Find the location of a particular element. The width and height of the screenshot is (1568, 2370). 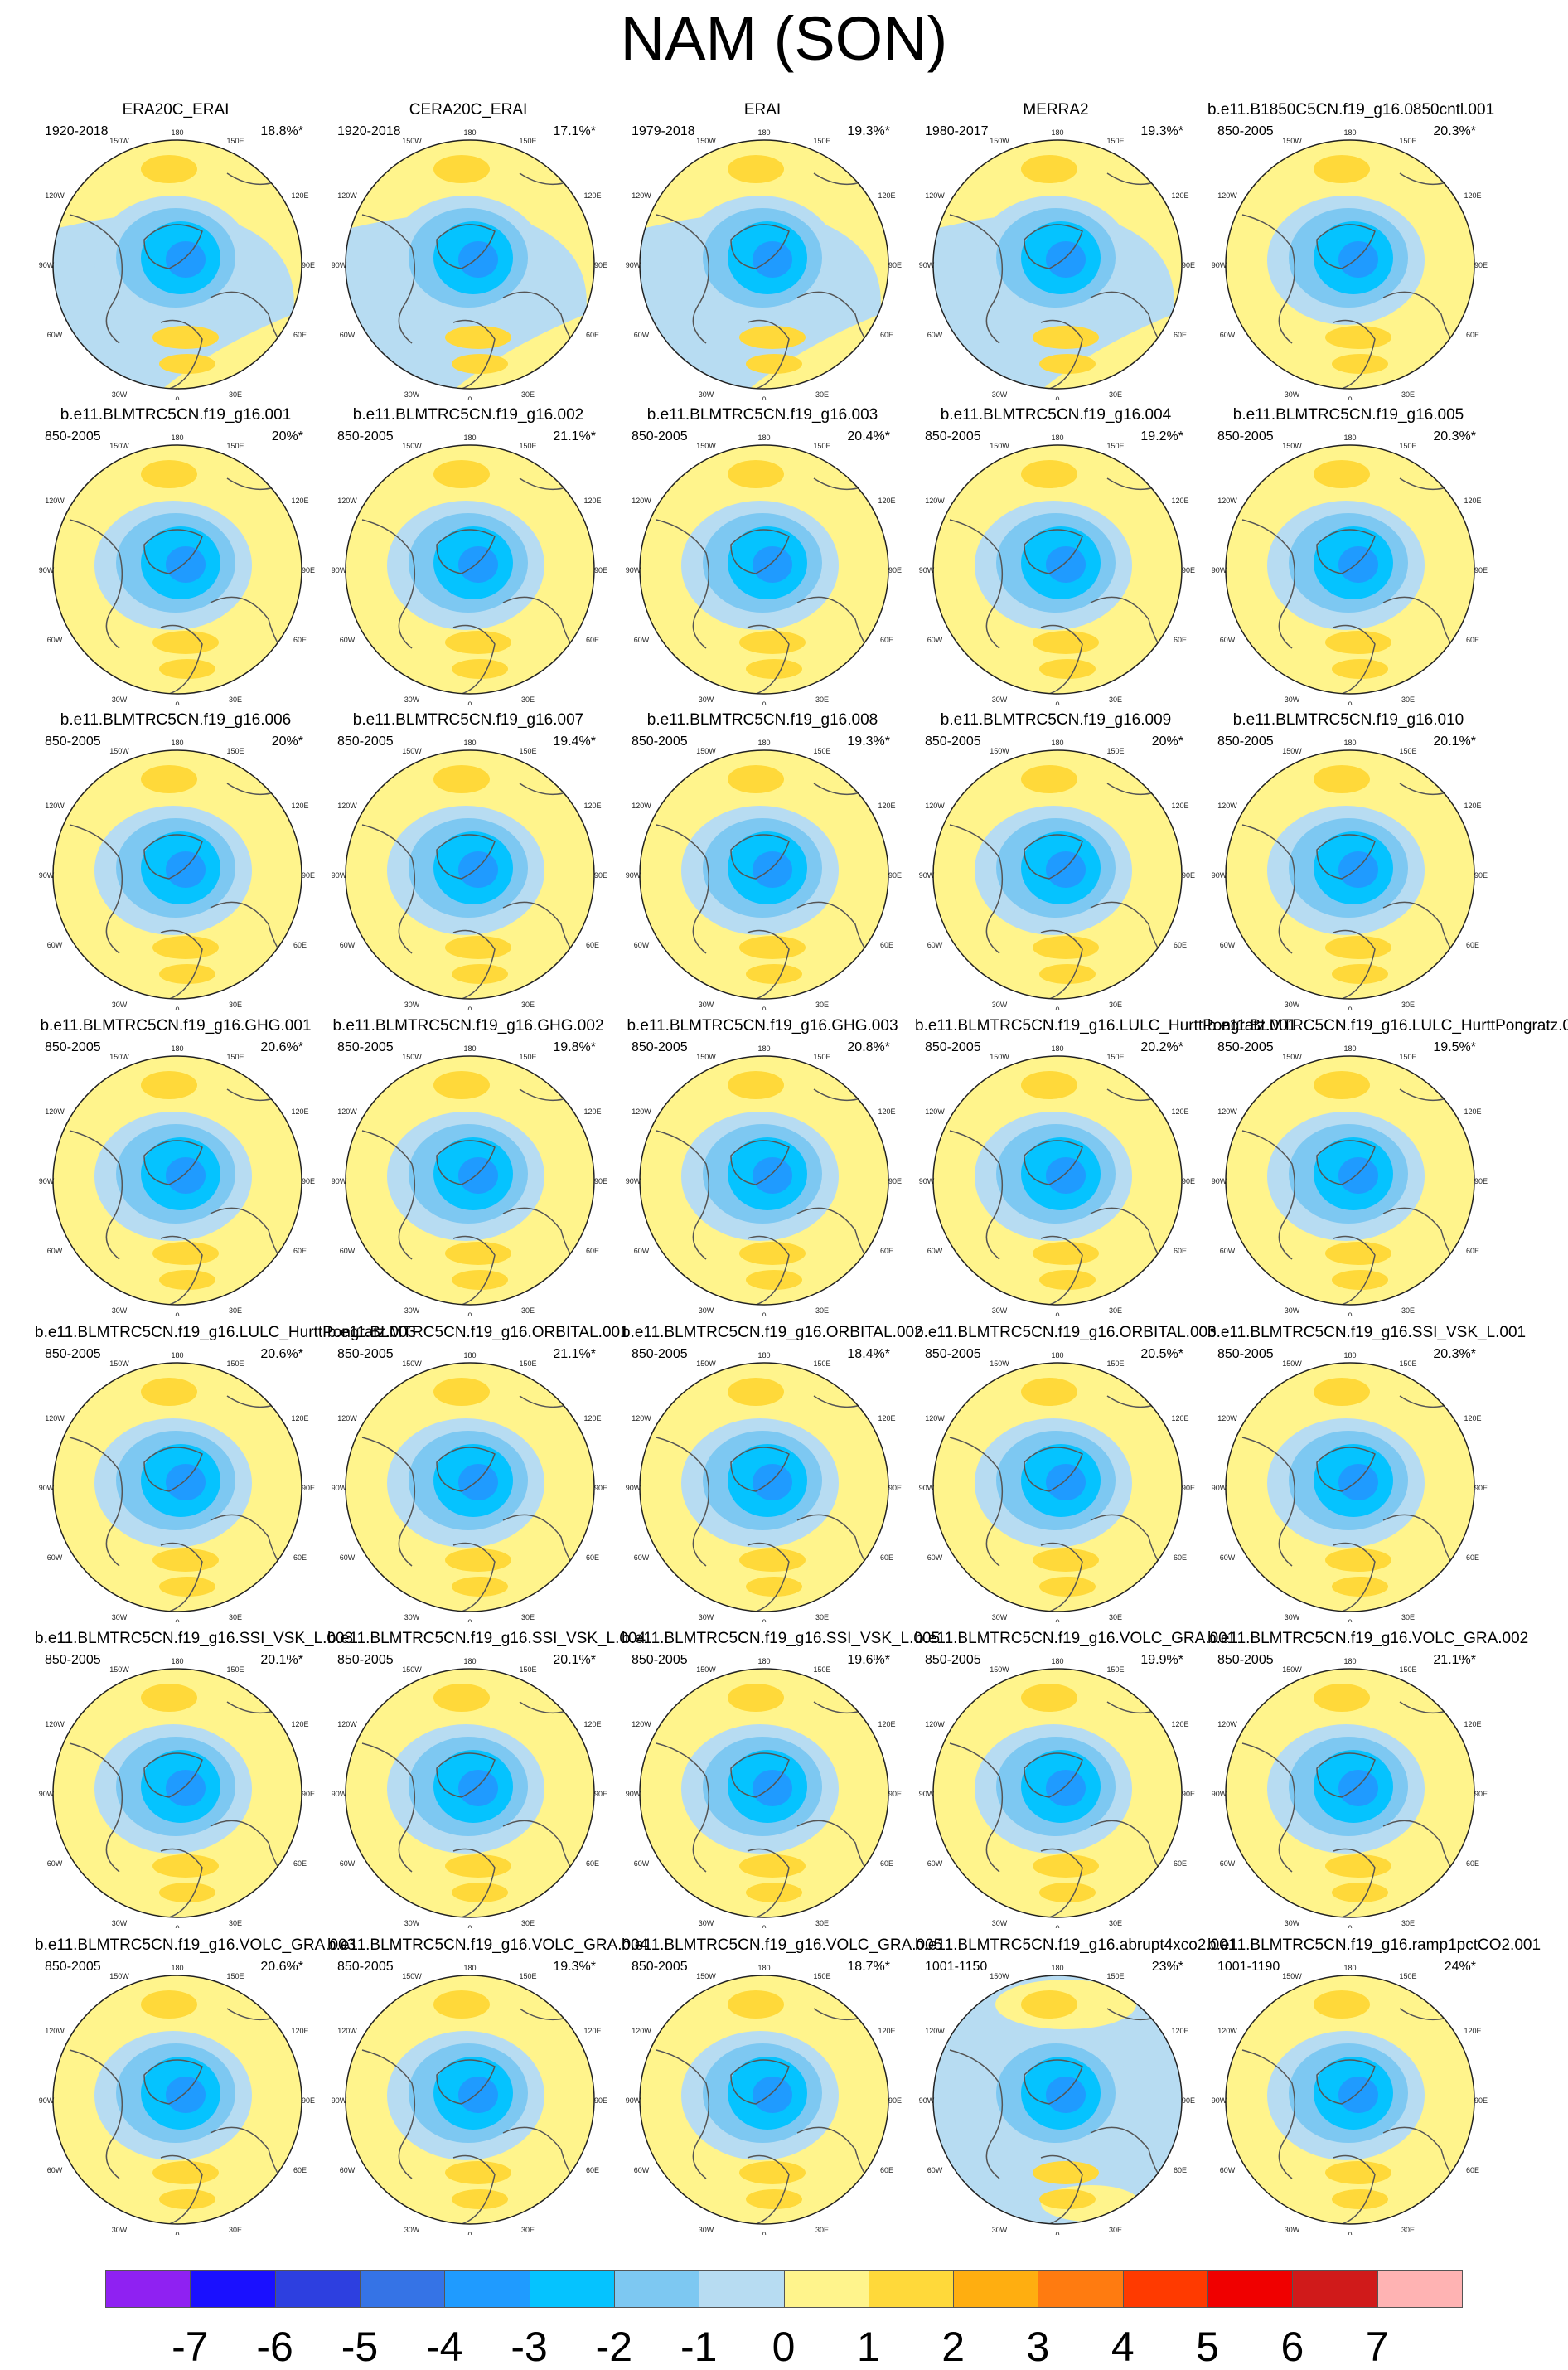

colorbar-label: -5 is located at coordinates (360, 2347).